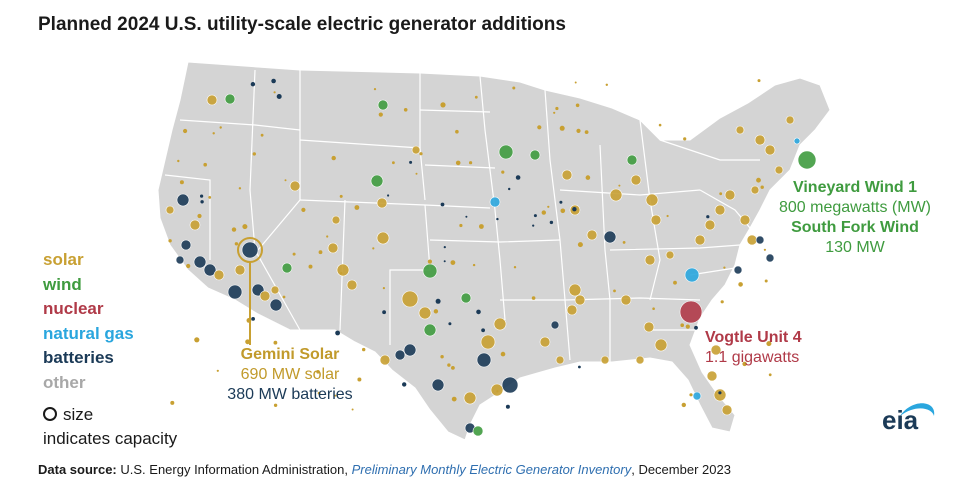  I want to click on size-note: size indicates capacity, so click(110, 427).